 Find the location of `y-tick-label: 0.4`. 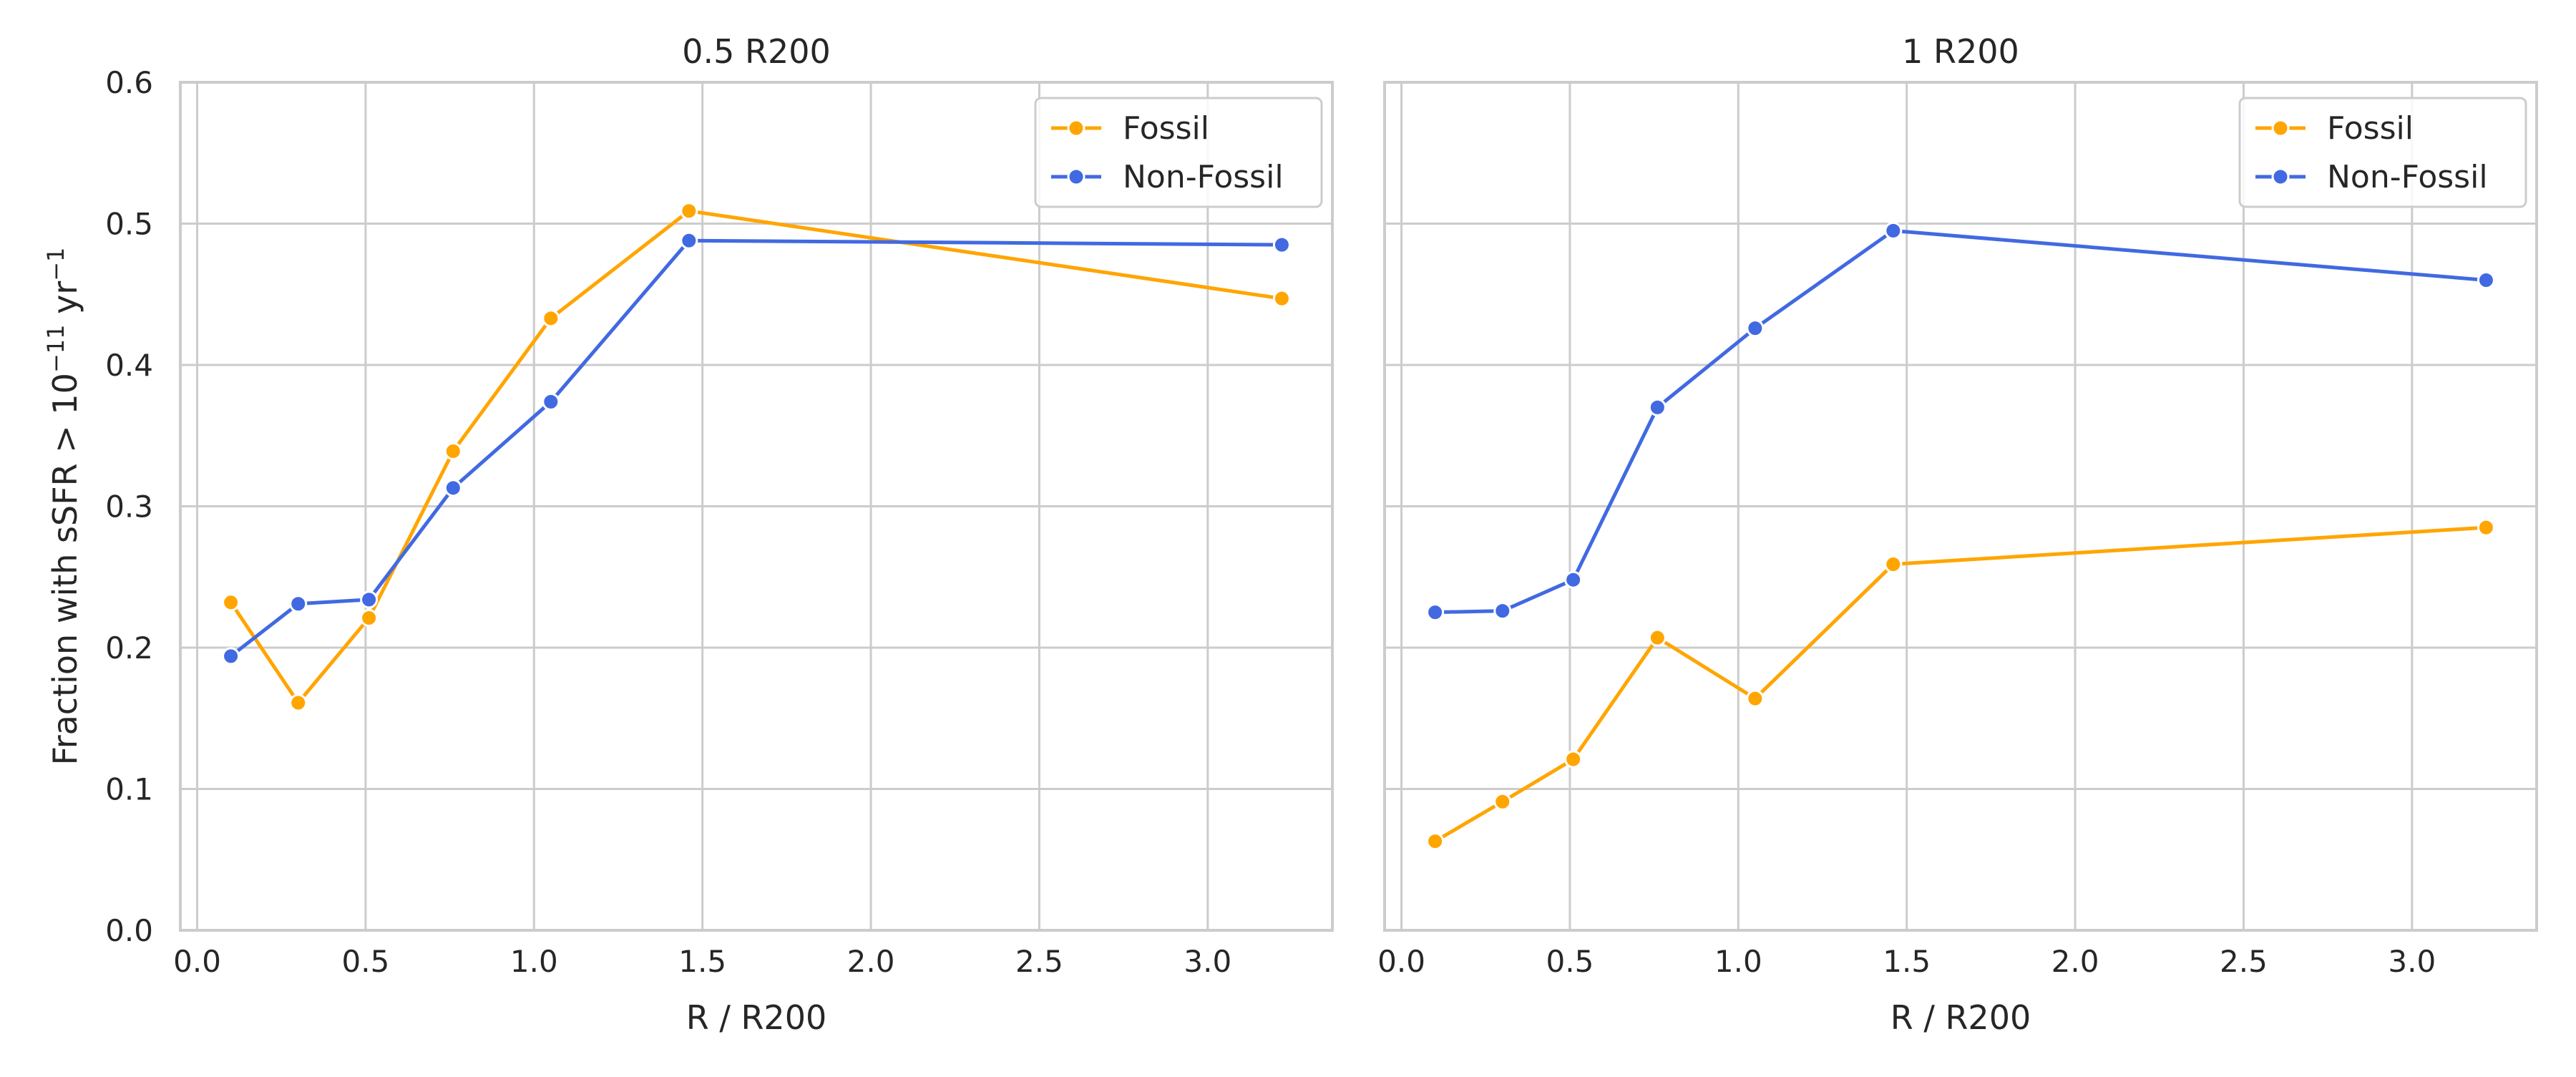

y-tick-label: 0.4 is located at coordinates (129, 365).